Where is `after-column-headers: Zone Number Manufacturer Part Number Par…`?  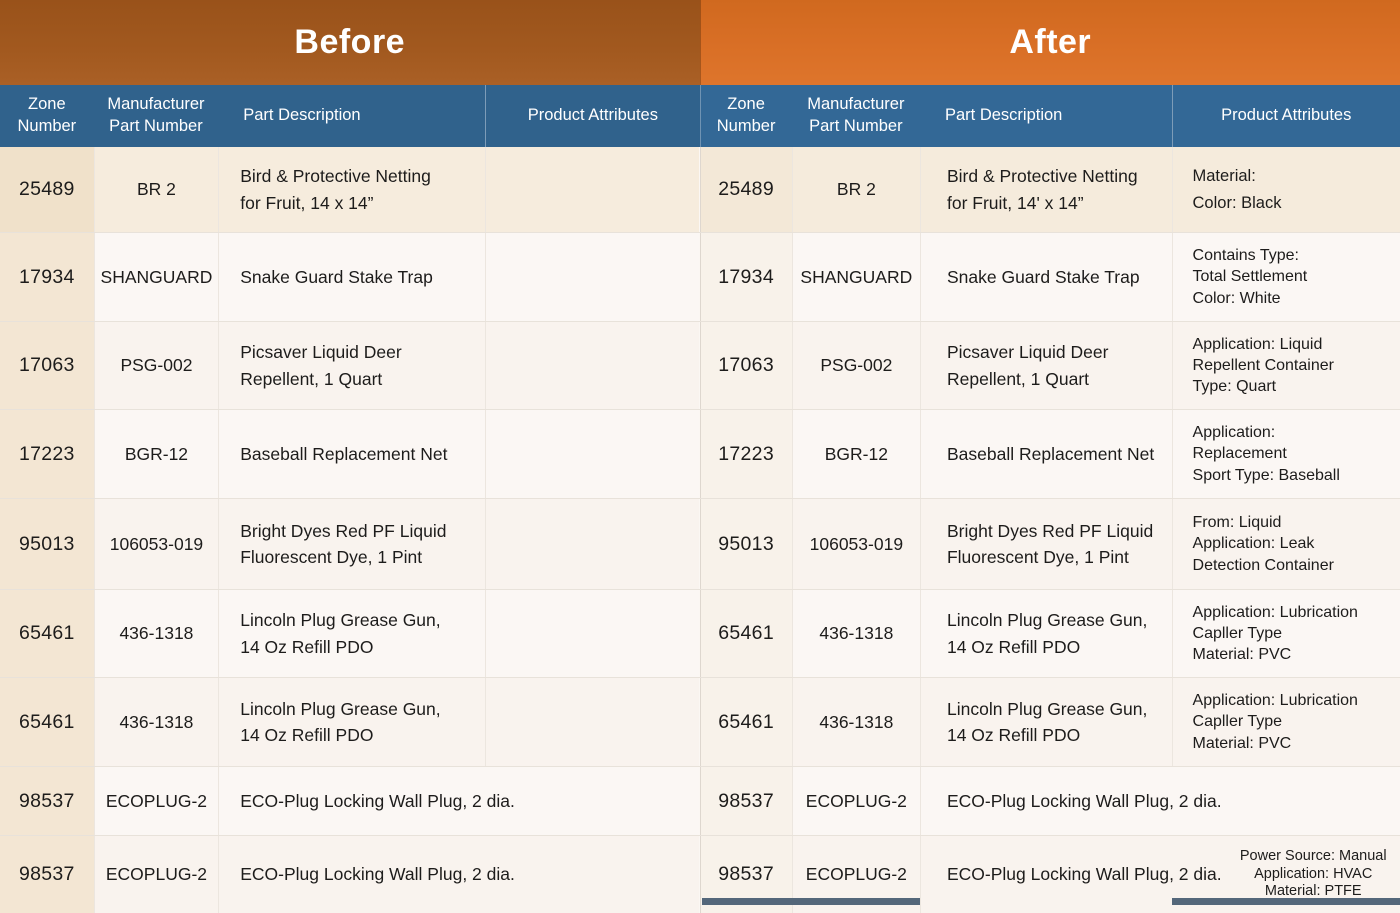 after-column-headers: Zone Number Manufacturer Part Number Par… is located at coordinates (1050, 116).